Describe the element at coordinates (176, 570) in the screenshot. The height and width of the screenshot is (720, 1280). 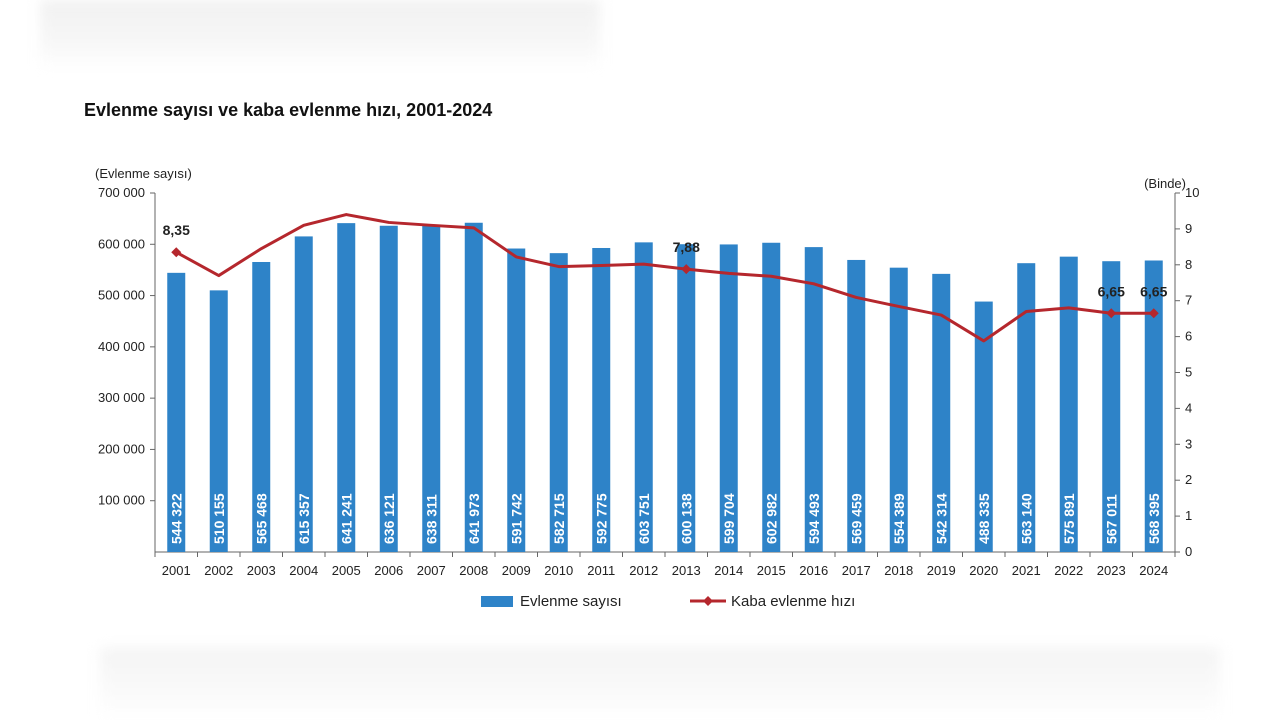
I see `x-tick-label: 2001` at that location.